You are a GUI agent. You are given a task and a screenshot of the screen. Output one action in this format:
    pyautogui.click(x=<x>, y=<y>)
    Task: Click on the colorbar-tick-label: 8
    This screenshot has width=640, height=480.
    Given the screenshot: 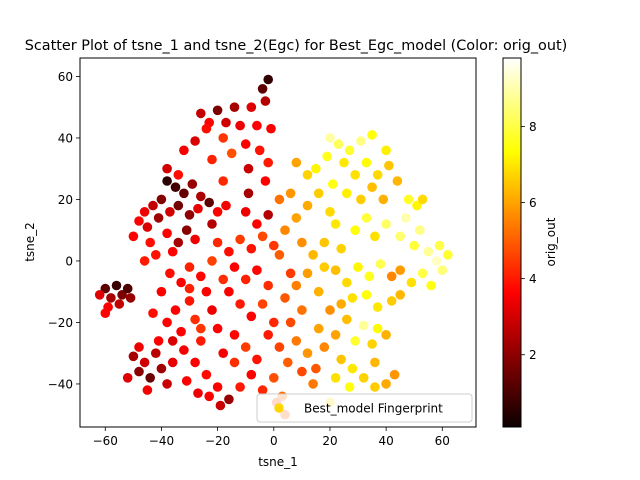 What is the action you would take?
    pyautogui.click(x=533, y=127)
    